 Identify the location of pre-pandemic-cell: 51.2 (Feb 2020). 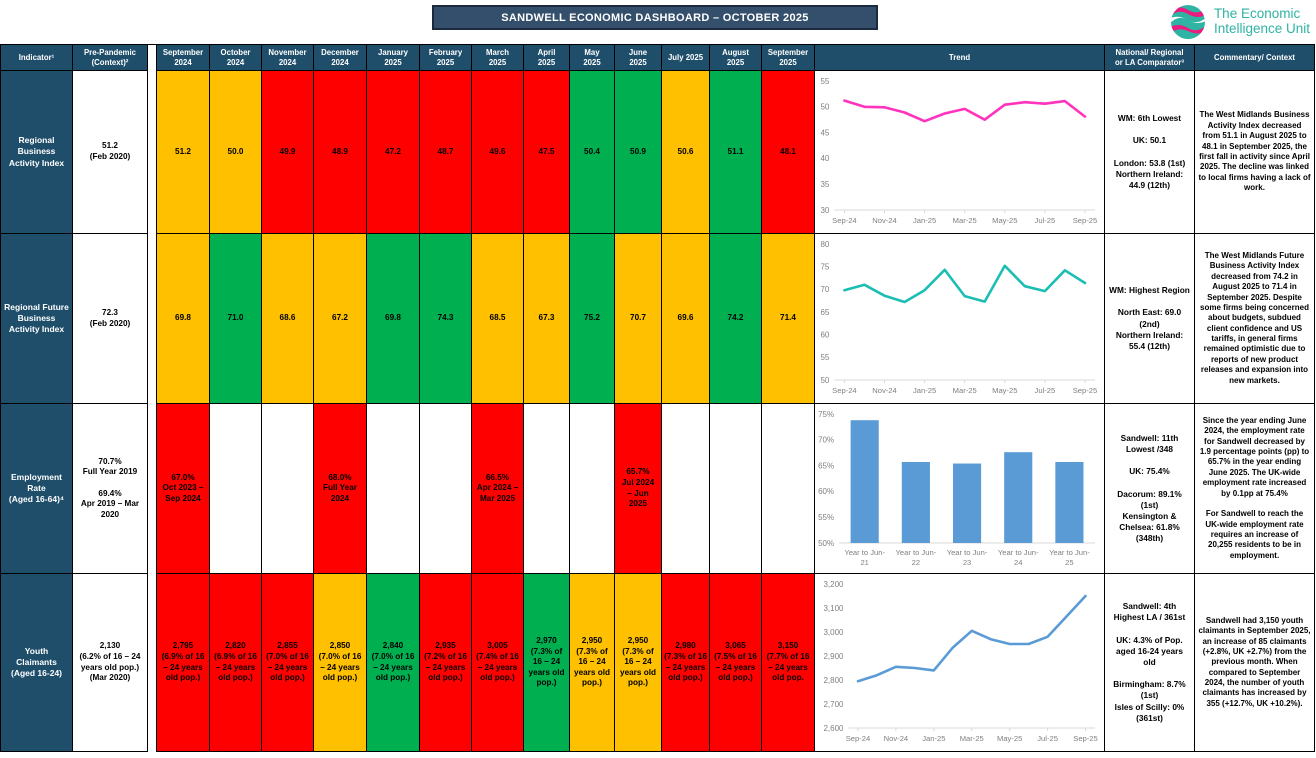
(110, 152).